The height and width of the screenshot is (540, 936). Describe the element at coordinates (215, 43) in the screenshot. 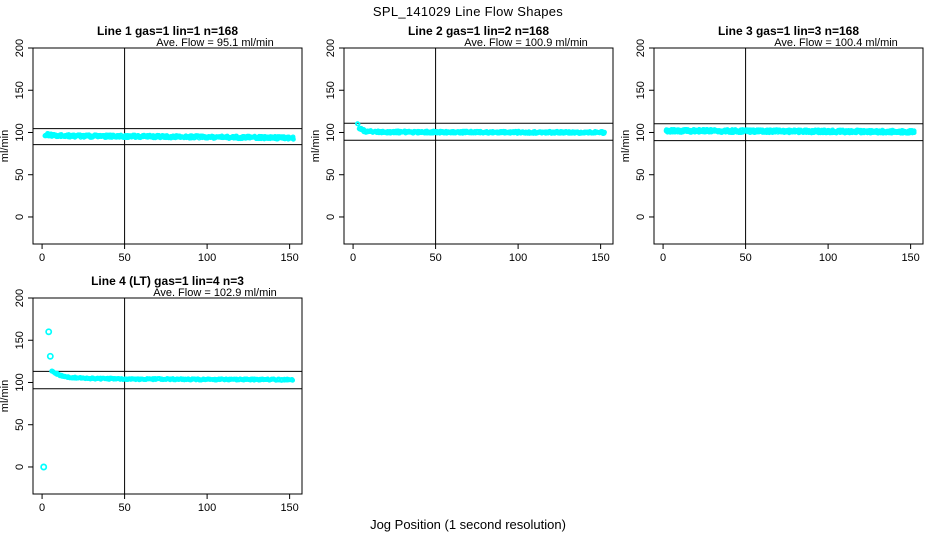

I see `ave-flow-annotation-line-1: Ave. Flow = 95.1 ml/min` at that location.